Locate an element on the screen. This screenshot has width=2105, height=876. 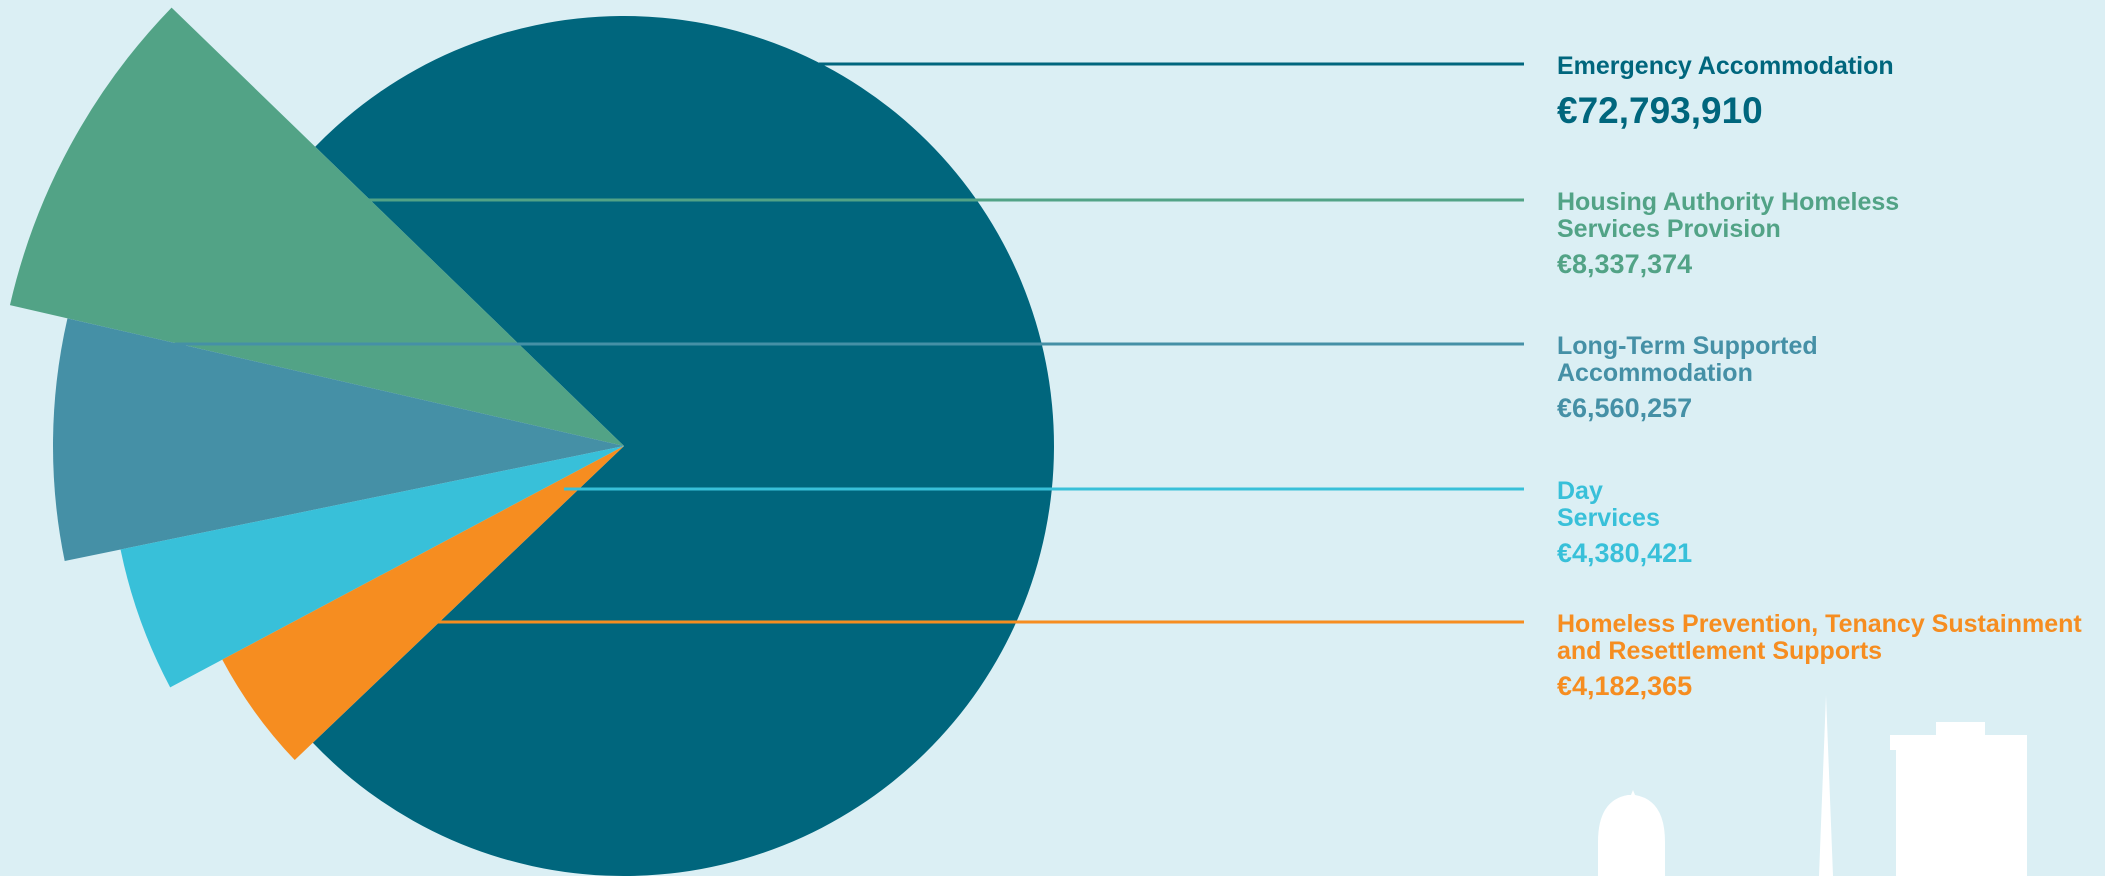
value-label: €6,560,257 is located at coordinates (1625, 408).